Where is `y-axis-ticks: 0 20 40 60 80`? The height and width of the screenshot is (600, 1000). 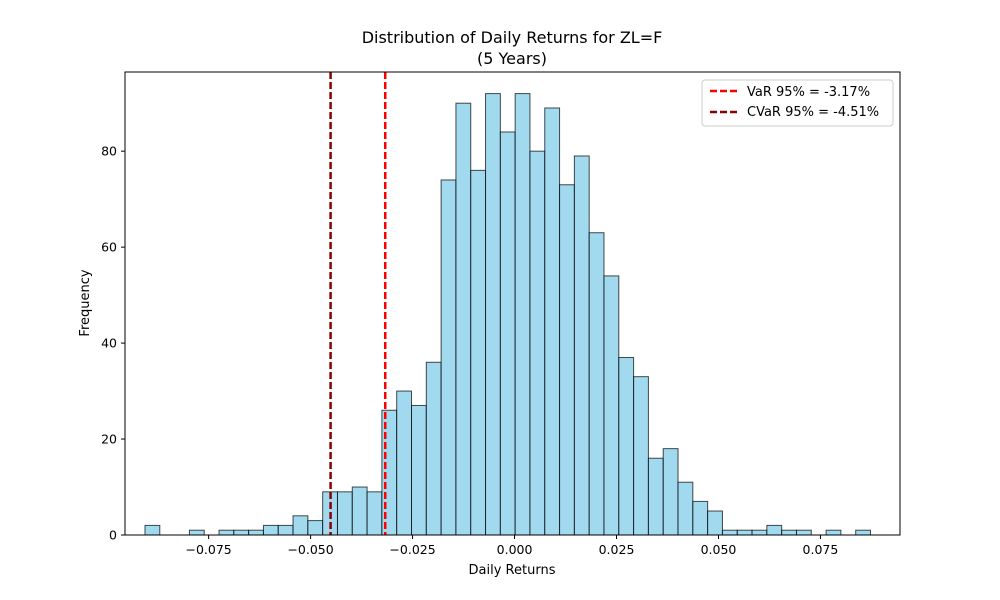 y-axis-ticks: 0 20 40 60 80 is located at coordinates (113, 343).